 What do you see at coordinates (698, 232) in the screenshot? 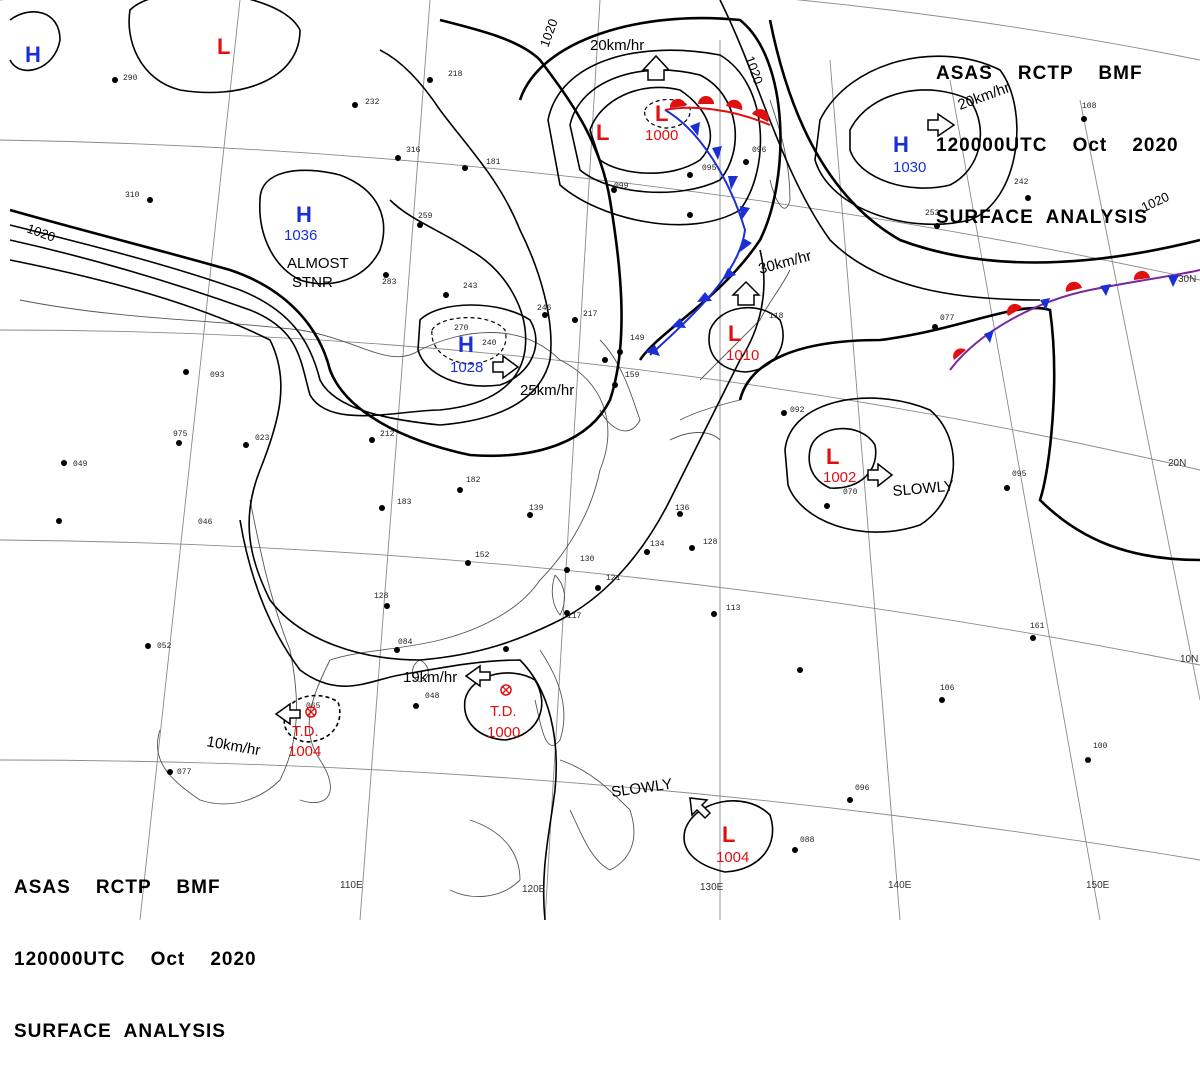
I see `cold-front-main` at bounding box center [698, 232].